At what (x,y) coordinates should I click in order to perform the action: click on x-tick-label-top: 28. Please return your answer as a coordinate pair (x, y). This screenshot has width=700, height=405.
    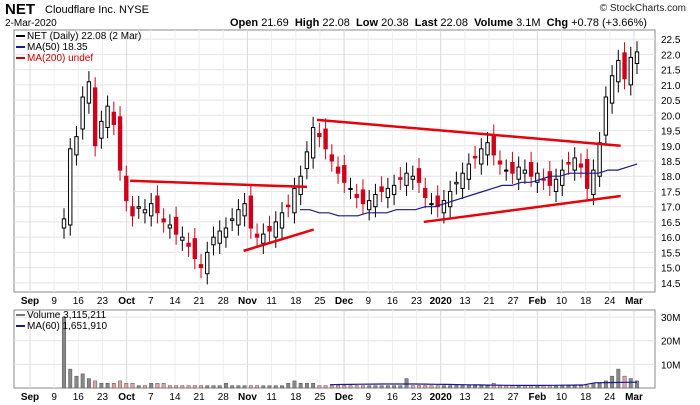
    Looking at the image, I should click on (224, 301).